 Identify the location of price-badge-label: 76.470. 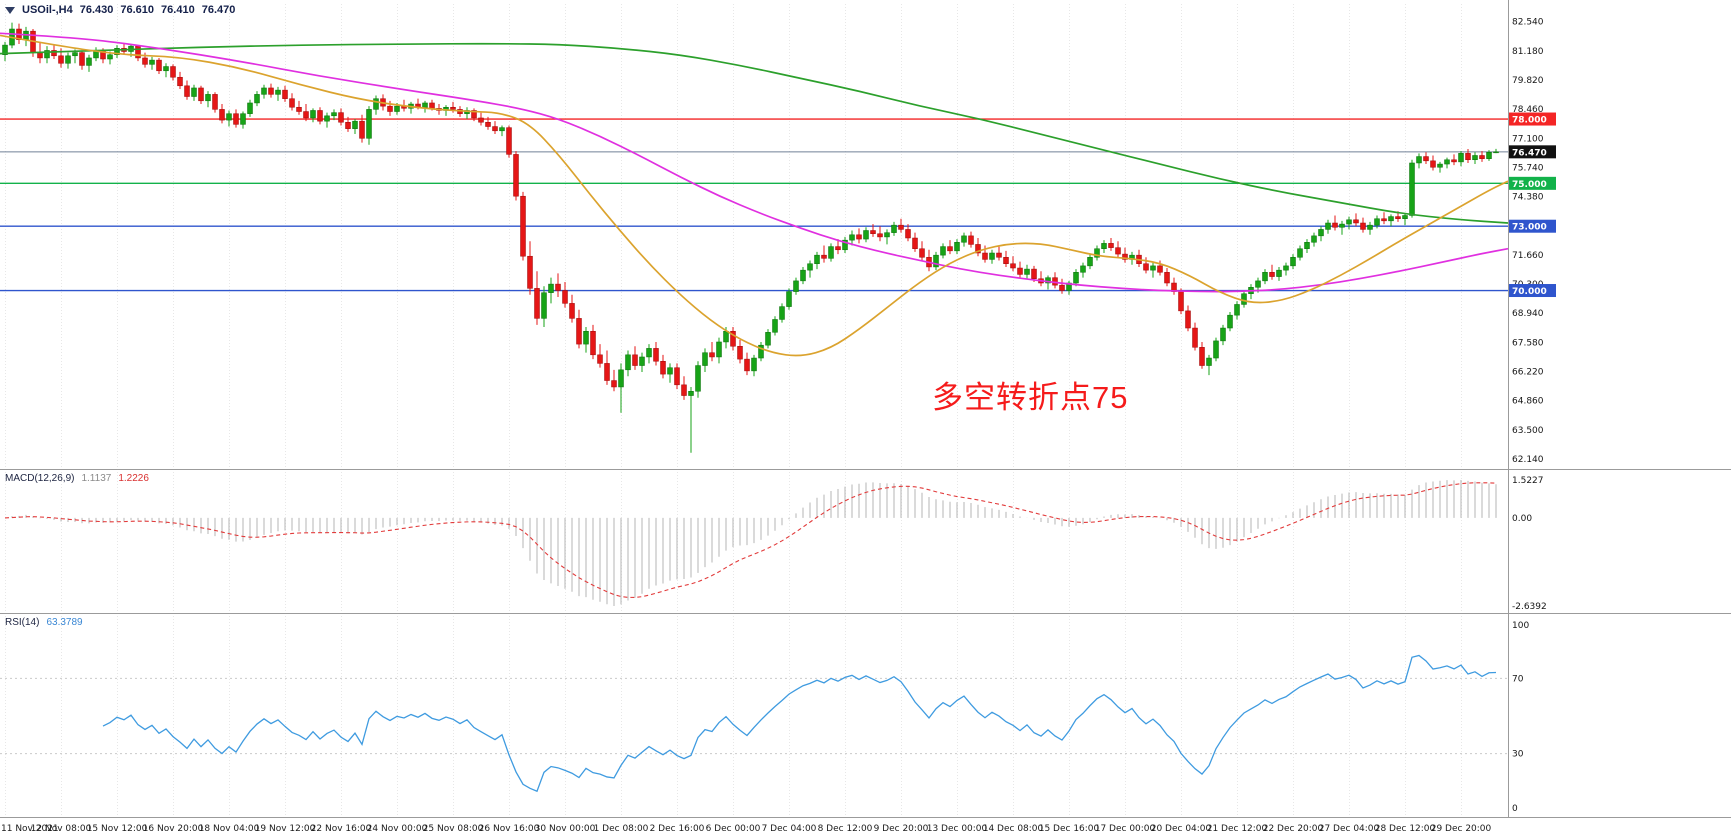
(1529, 153).